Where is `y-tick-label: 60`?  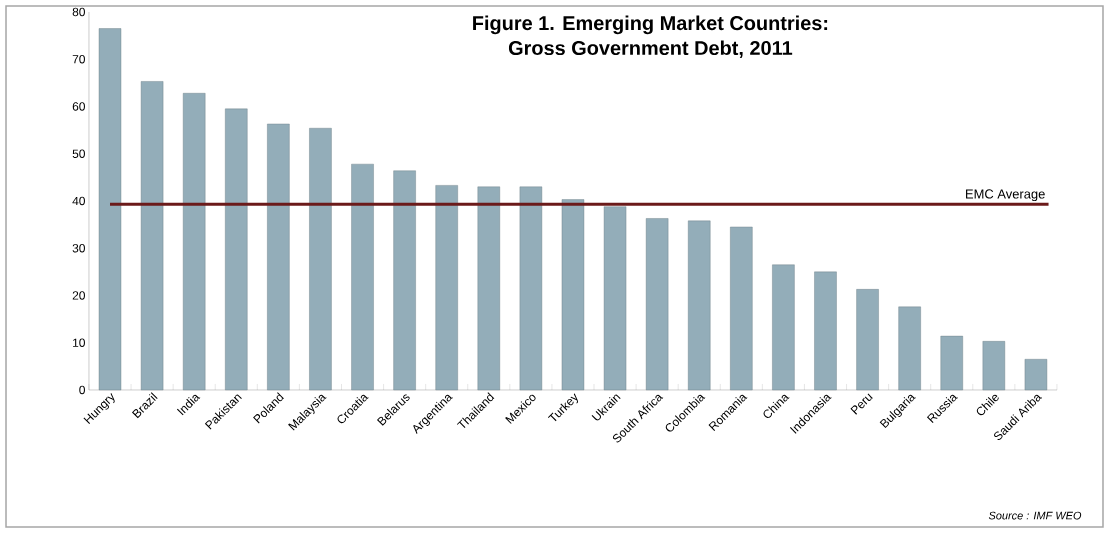 y-tick-label: 60 is located at coordinates (78, 106).